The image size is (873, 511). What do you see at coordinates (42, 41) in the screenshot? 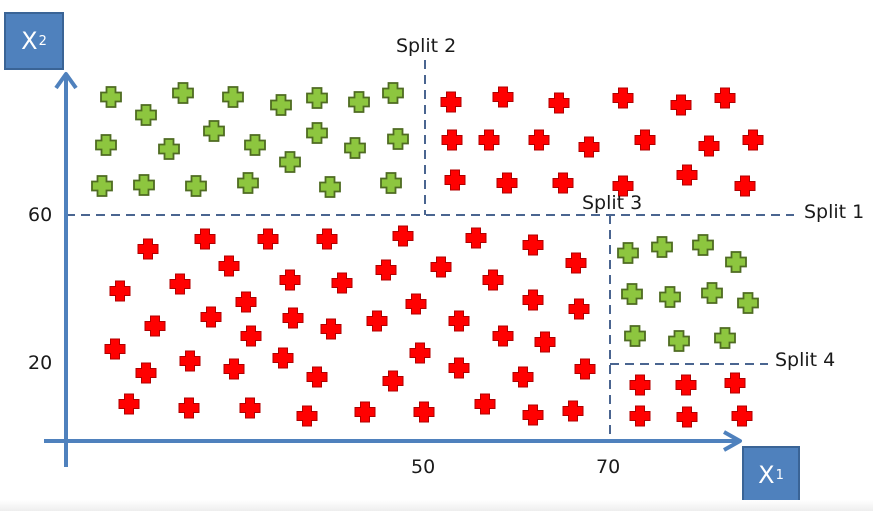
I see `y-axis-label-subscript: 2` at bounding box center [42, 41].